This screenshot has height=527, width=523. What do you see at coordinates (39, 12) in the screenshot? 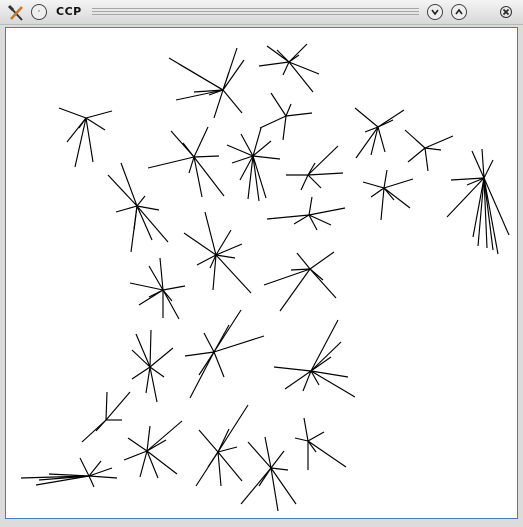
I see `window-menu-icon: ·` at bounding box center [39, 12].